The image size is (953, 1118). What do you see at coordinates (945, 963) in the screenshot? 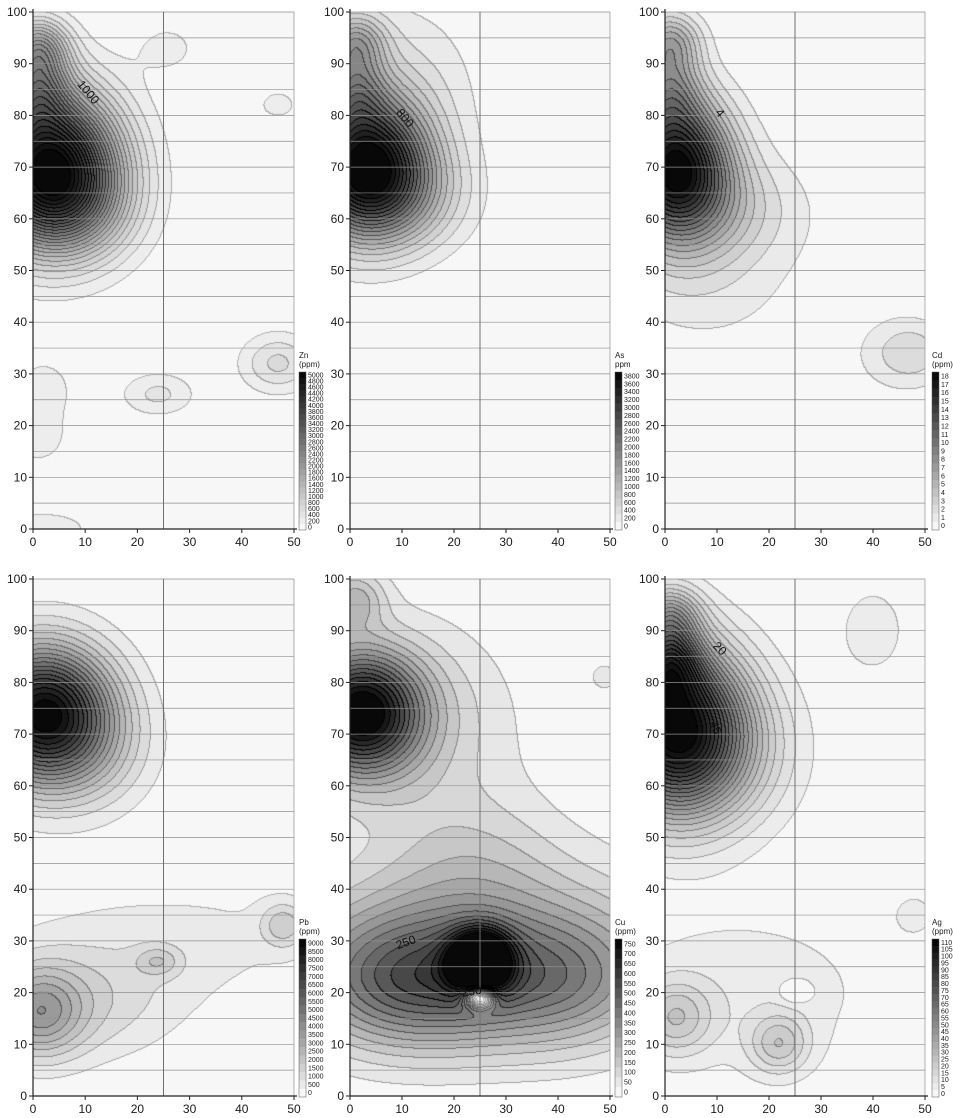
I see `colorbar-level-label: 95` at bounding box center [945, 963].